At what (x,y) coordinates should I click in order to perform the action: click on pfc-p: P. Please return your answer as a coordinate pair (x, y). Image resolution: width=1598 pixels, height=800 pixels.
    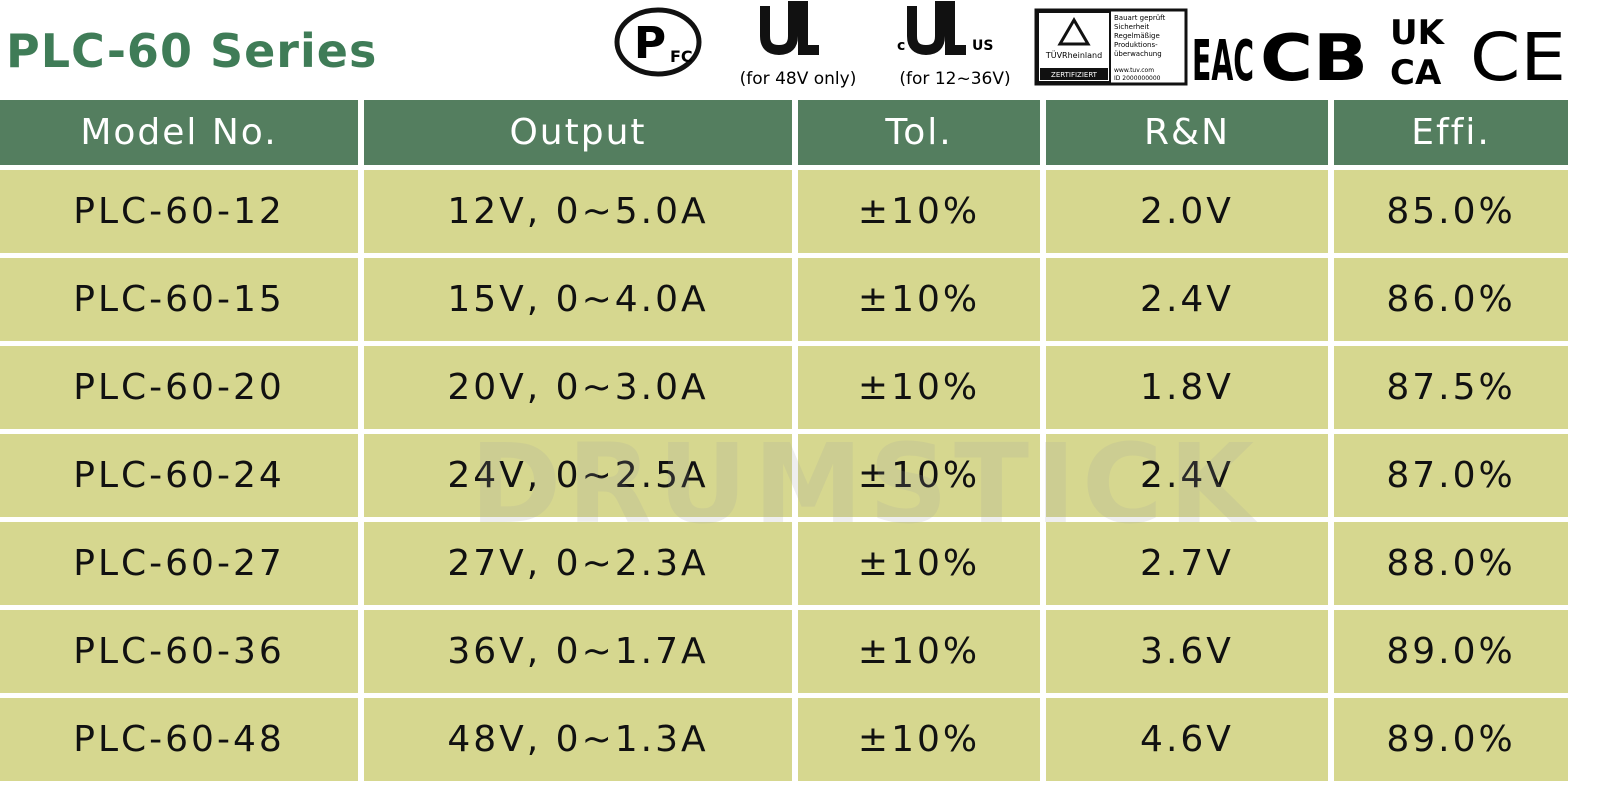
    Looking at the image, I should click on (650, 43).